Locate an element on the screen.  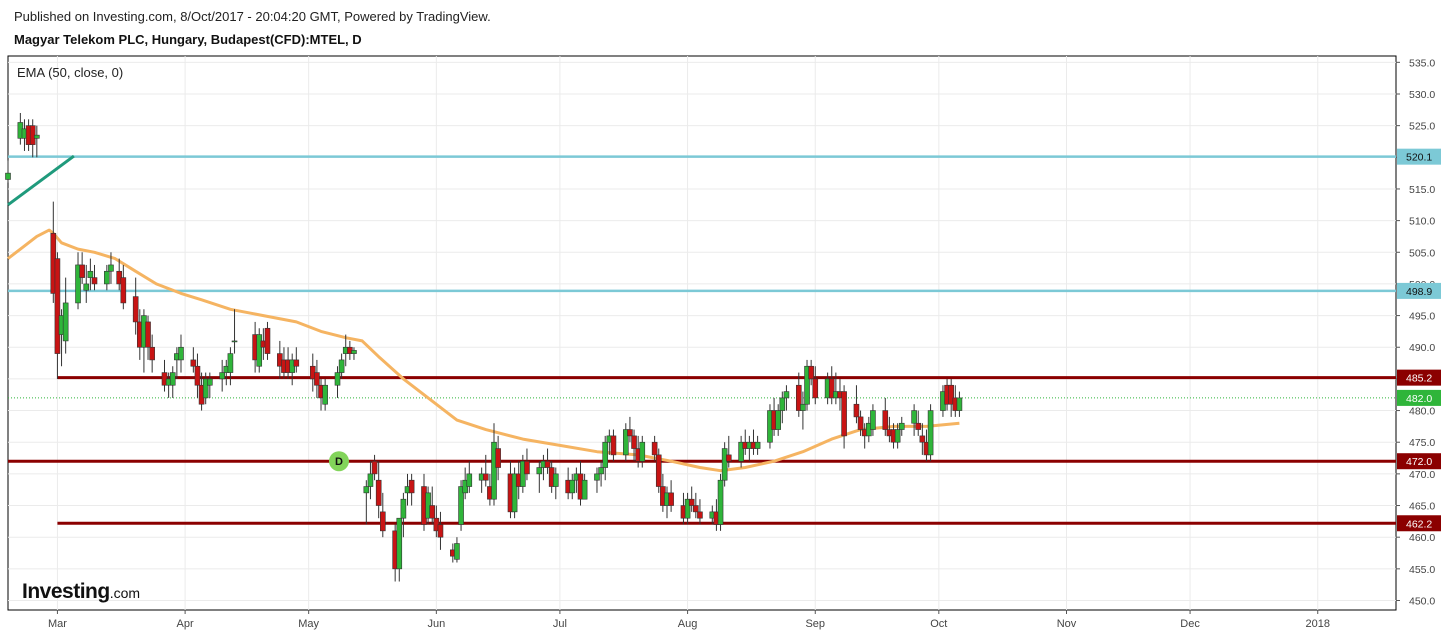
x-axis: Mar Apr May Jun Jul Aug Sep Oct Nov Dec 2018 is located at coordinates (689, 620).